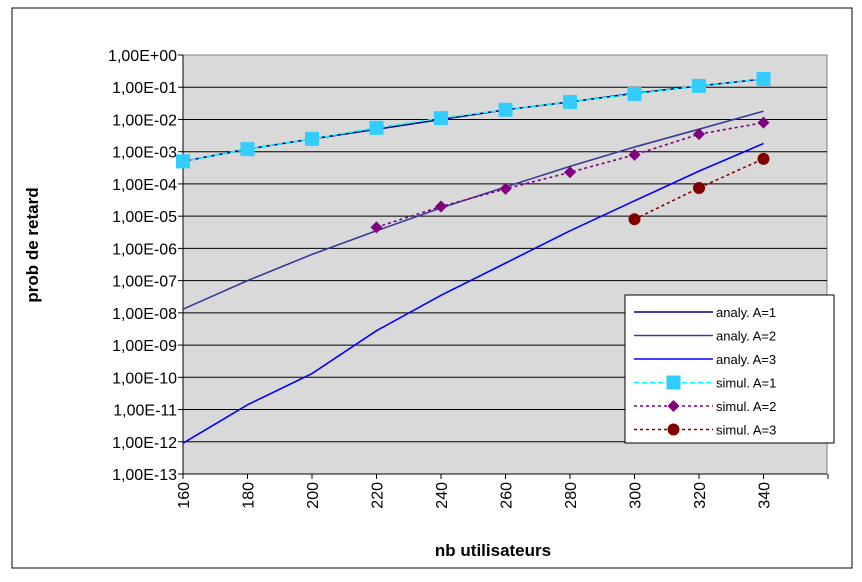  Describe the element at coordinates (144, 346) in the screenshot. I see `y-tick-label: 1,00E-09` at that location.